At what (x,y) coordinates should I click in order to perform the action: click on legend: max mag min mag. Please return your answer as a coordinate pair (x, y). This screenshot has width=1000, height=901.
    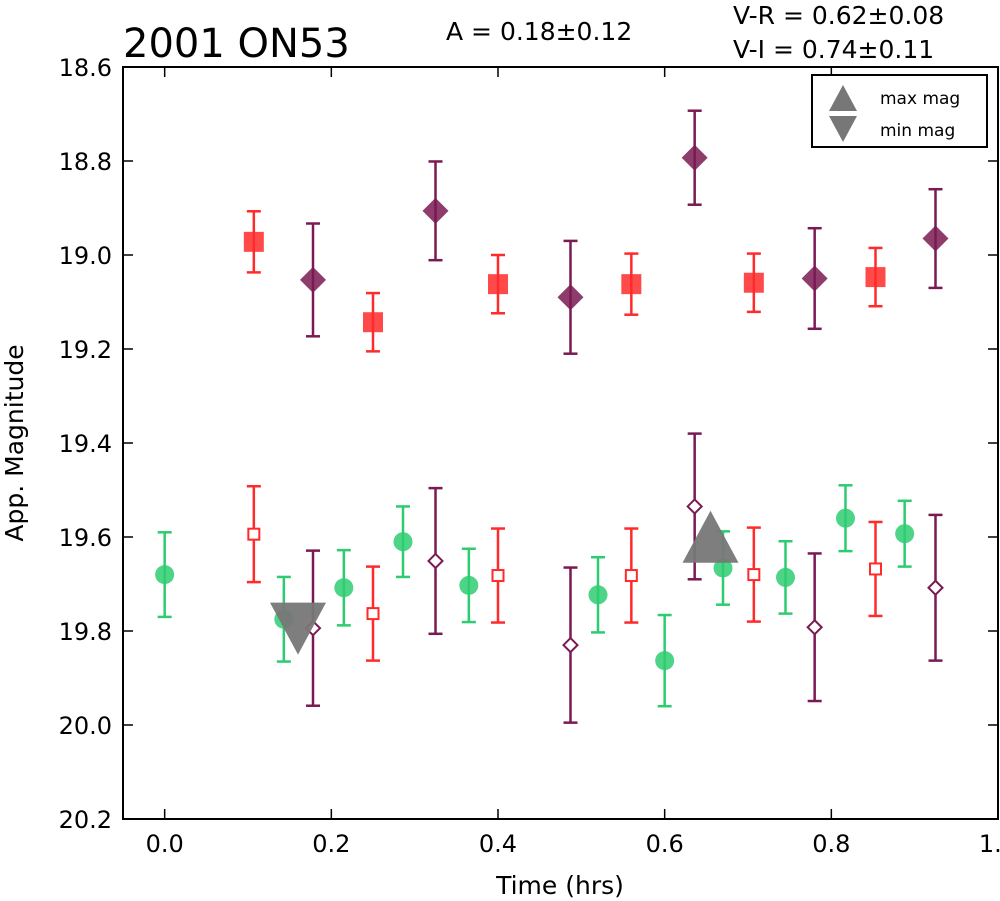
    Looking at the image, I should click on (899, 111).